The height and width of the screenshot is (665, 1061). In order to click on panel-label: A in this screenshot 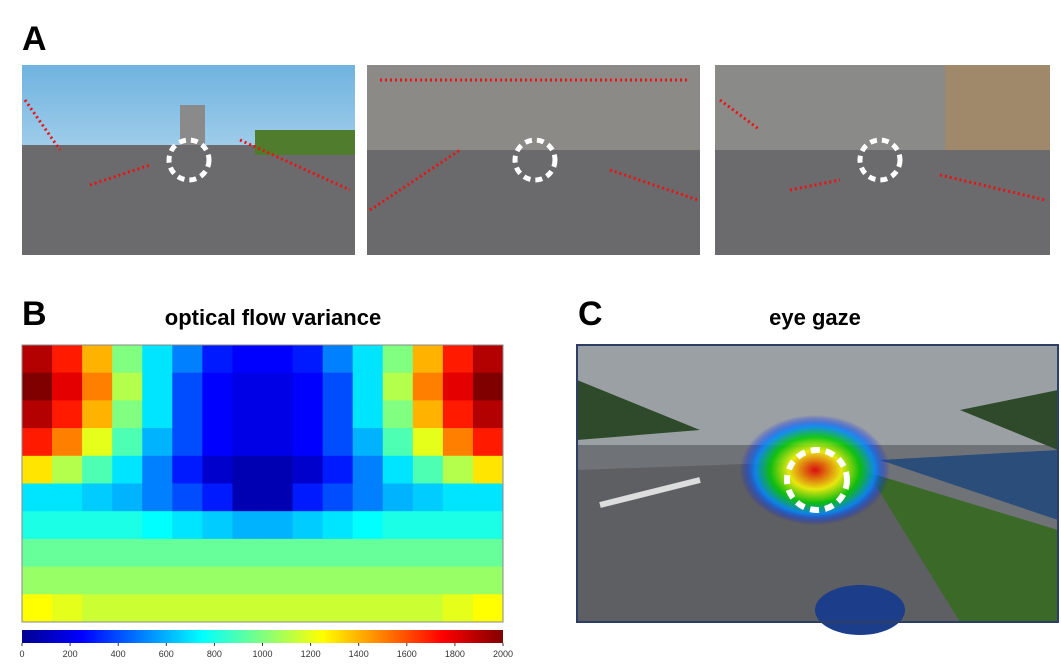, I will do `click(34, 39)`.